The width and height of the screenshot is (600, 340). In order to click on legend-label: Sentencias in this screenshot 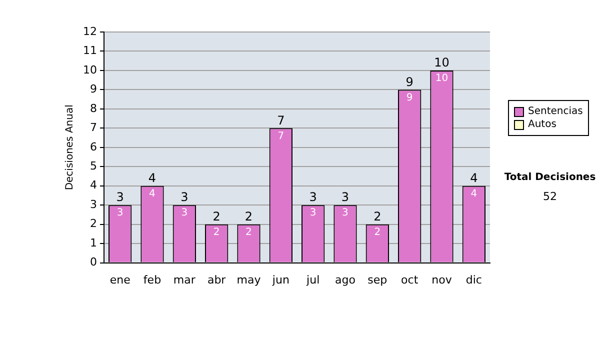, I will do `click(555, 111)`.